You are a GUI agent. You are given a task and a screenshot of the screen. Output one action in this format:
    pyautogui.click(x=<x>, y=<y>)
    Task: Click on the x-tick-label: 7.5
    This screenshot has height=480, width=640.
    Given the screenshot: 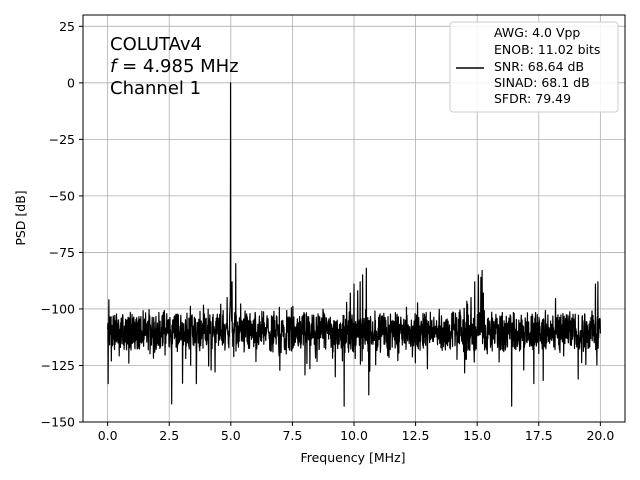 What is the action you would take?
    pyautogui.click(x=292, y=435)
    